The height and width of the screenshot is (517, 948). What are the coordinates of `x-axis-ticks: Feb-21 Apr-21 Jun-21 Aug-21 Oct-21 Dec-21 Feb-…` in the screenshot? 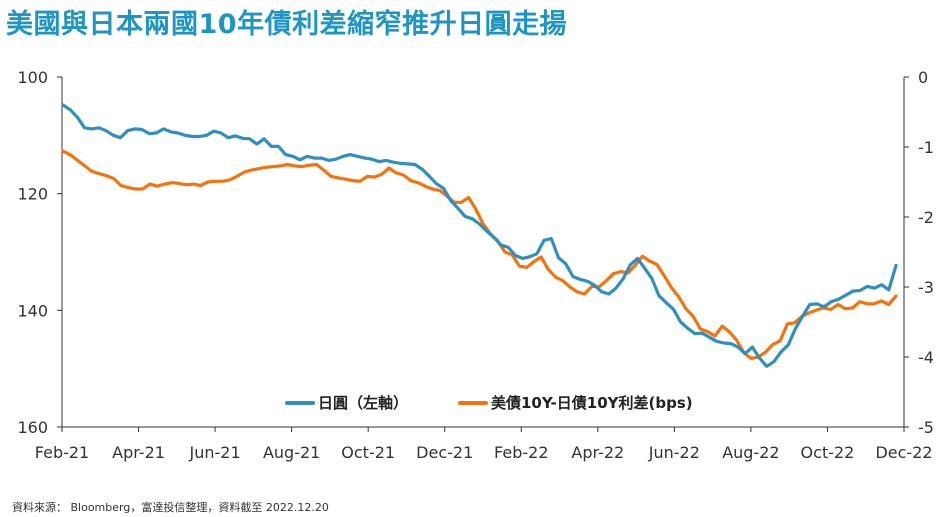 It's located at (484, 444).